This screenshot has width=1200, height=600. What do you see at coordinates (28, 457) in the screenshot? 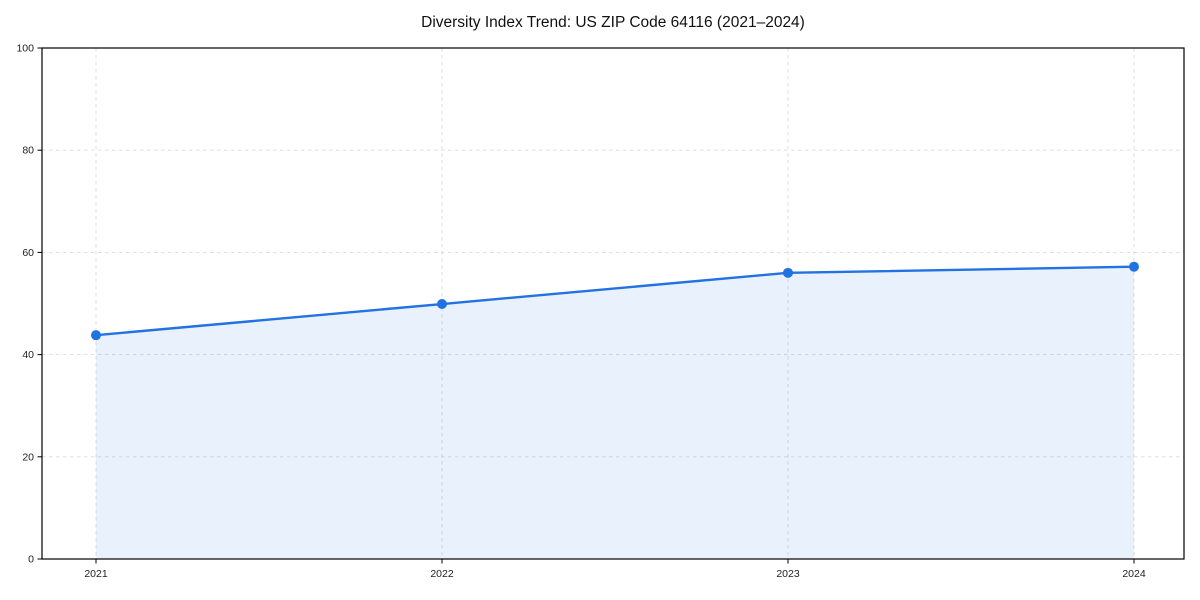
I see `y-tick-label: 20` at bounding box center [28, 457].